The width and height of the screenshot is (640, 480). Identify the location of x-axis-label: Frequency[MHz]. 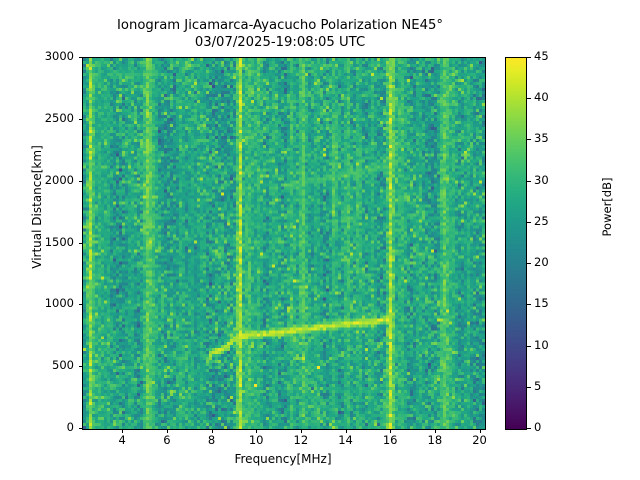
(283, 459).